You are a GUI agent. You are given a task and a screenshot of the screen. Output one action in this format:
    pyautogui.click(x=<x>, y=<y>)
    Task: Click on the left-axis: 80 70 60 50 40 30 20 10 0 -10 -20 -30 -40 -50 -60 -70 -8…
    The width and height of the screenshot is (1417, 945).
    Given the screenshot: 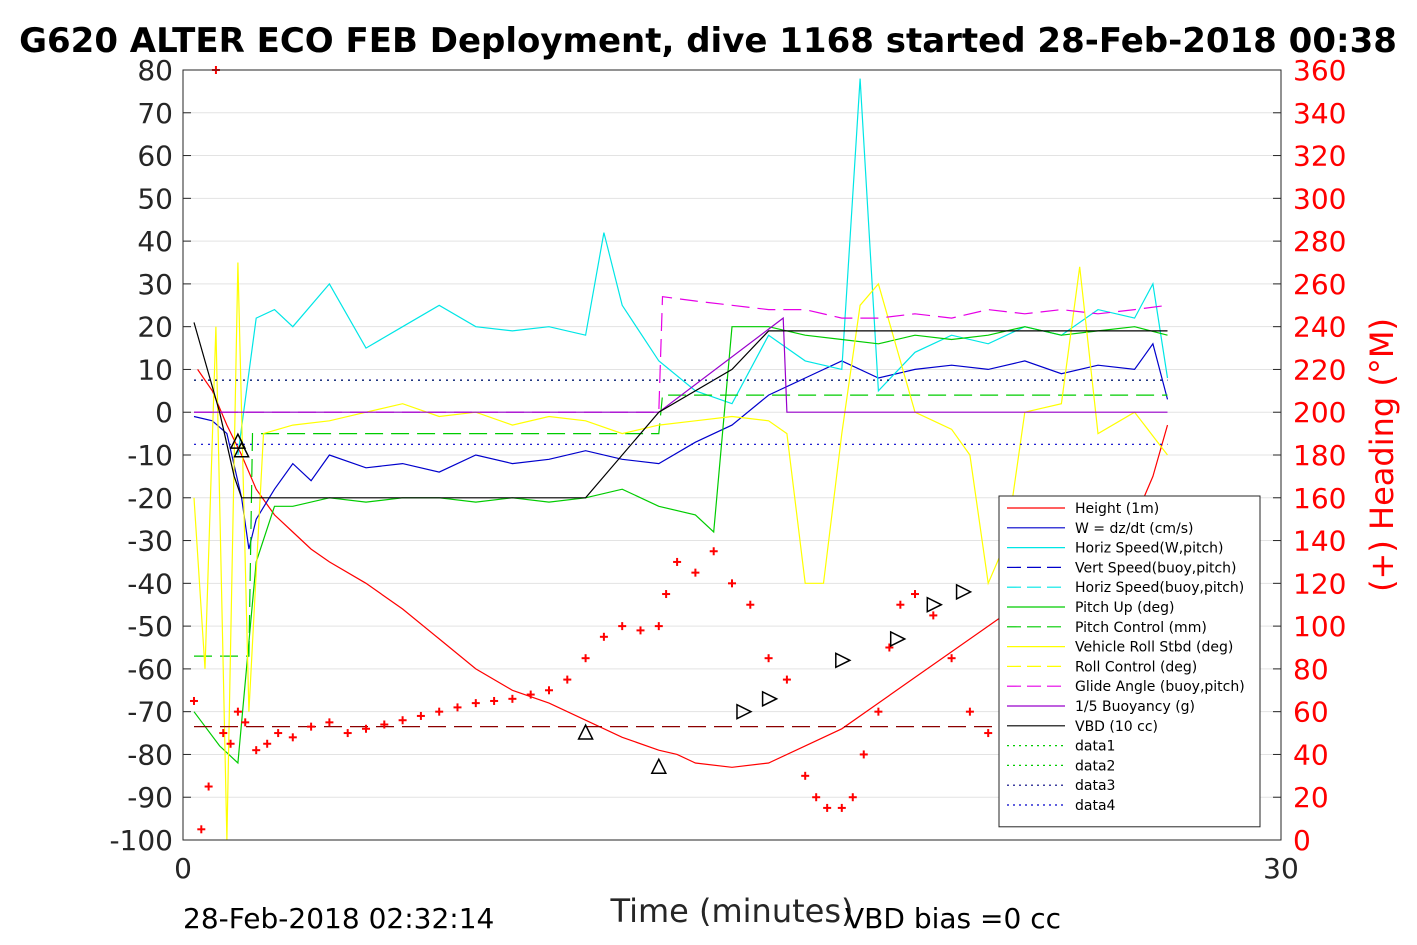 What is the action you would take?
    pyautogui.click(x=150, y=455)
    